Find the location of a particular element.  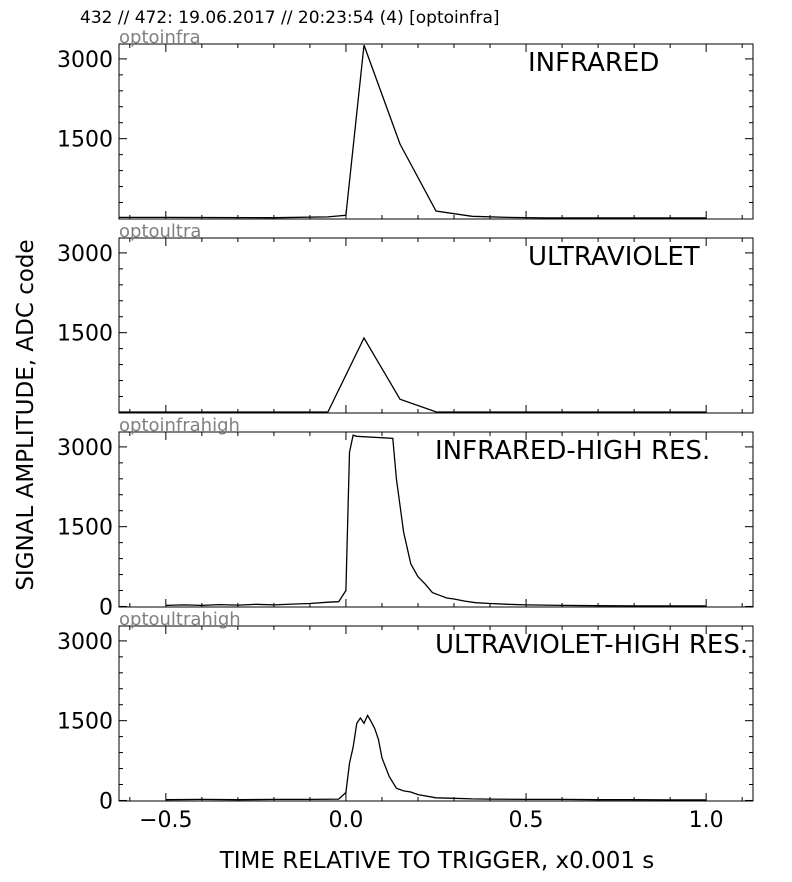

x-tick-label: 0.5 is located at coordinates (526, 820).